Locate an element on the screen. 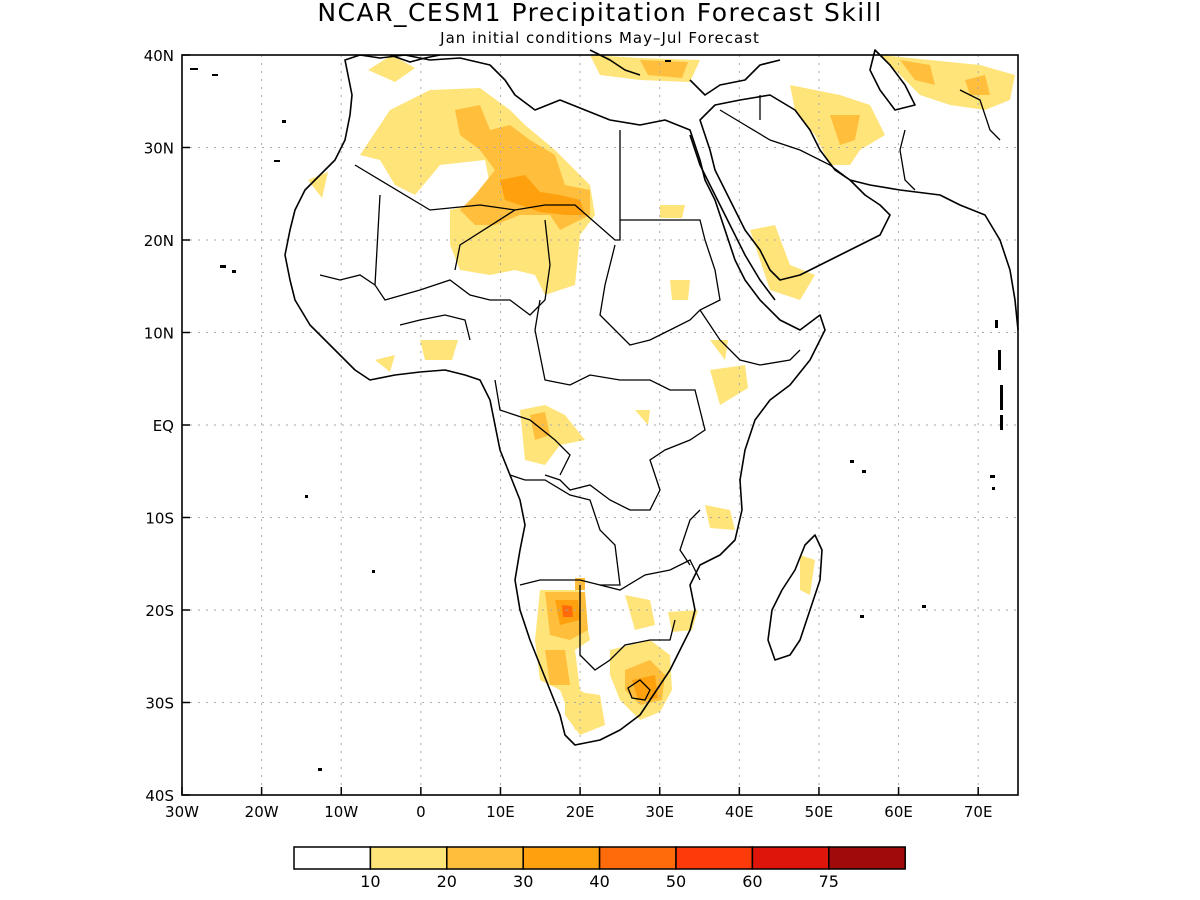 The image size is (1200, 900). y-tick-label: 40S is located at coordinates (159, 796).